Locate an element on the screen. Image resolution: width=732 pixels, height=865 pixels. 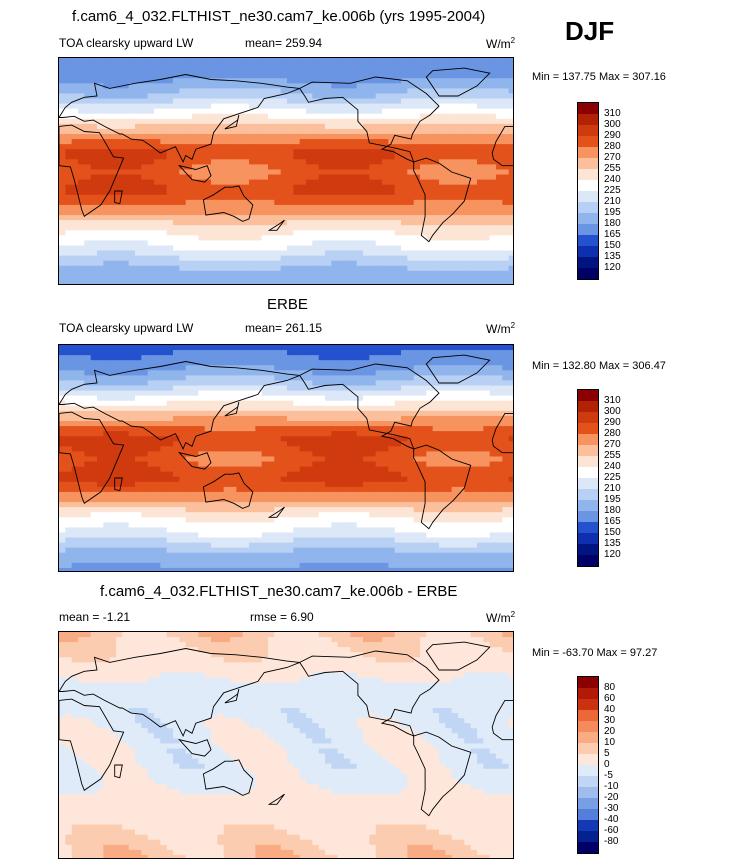
colorbar-cell is located at coordinates (588, 108).